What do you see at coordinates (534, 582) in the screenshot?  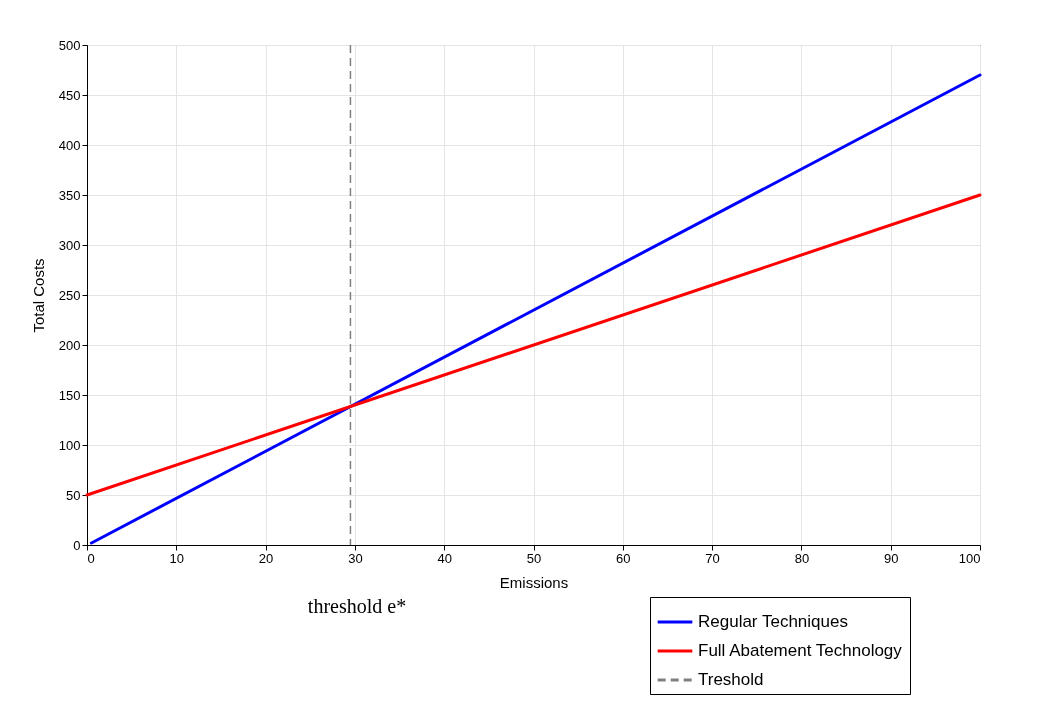 I see `x-axis-title: Emissions` at bounding box center [534, 582].